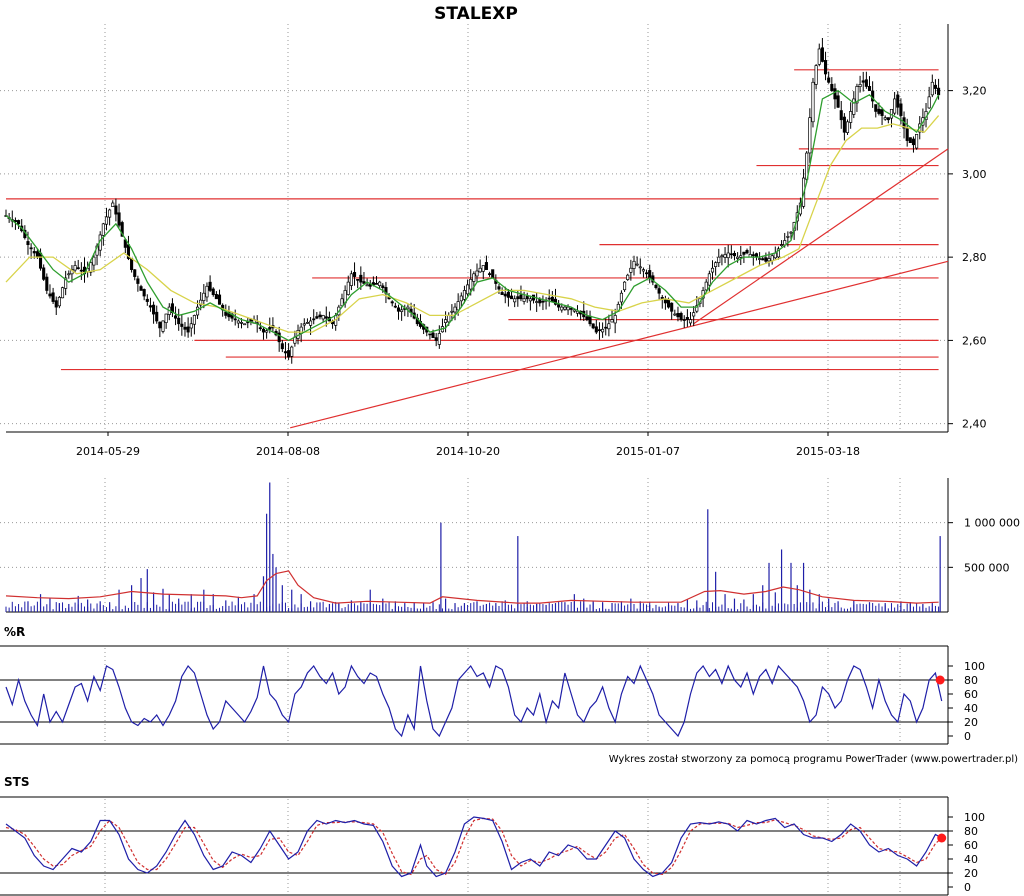 This screenshot has height=896, width=1024. What do you see at coordinates (974, 174) in the screenshot?
I see `price-y-tick-label: 3,00` at bounding box center [974, 174].